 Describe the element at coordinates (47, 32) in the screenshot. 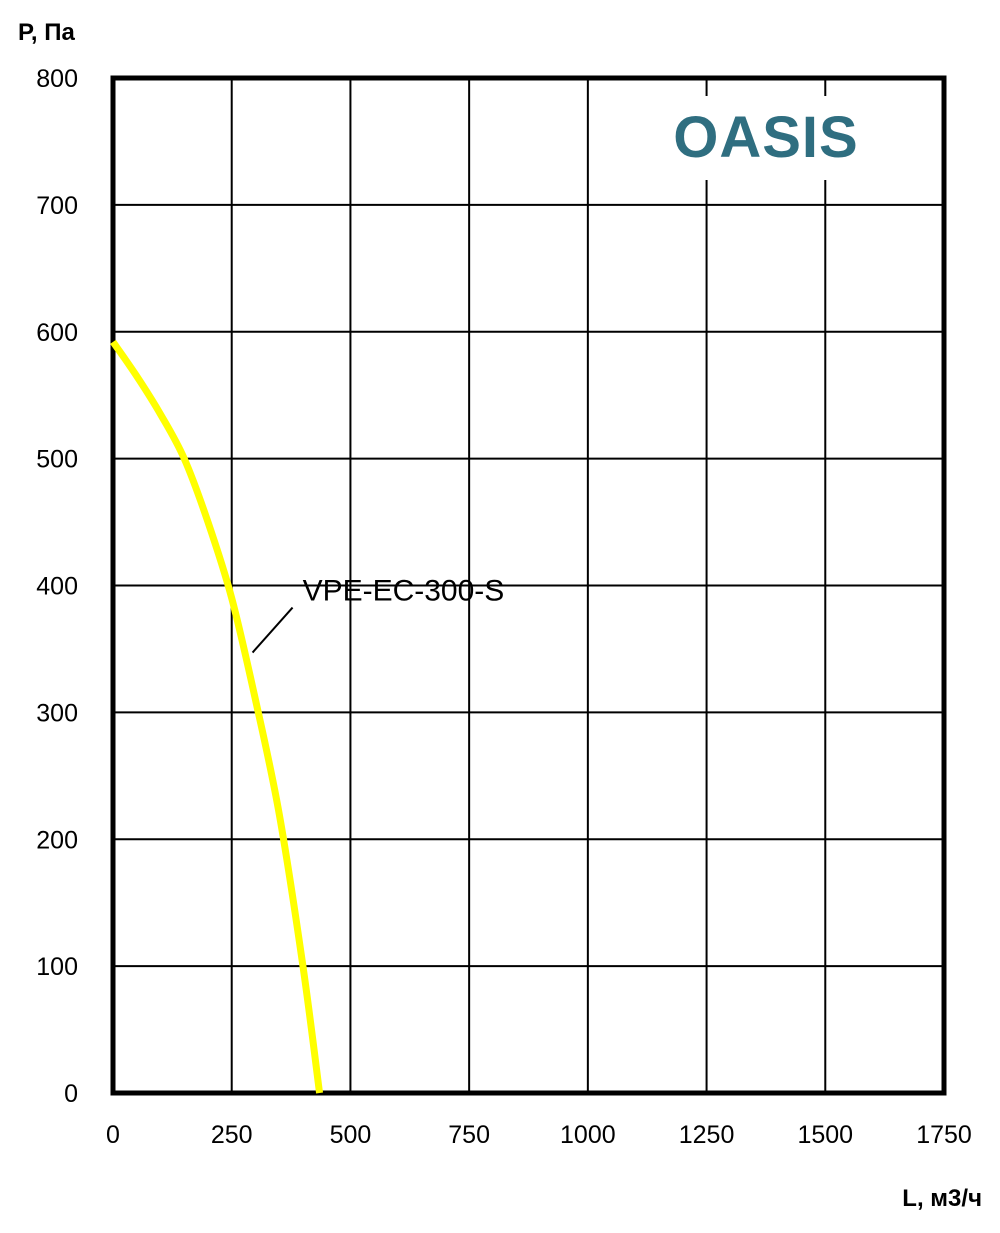

I see `y-axis-title: P, Па` at that location.